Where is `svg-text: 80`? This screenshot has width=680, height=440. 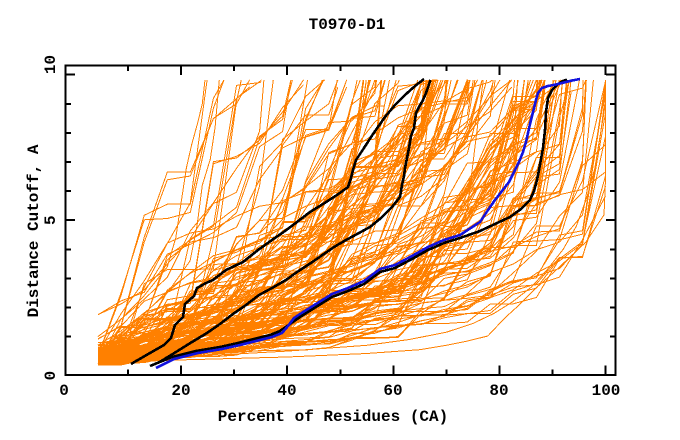 svg-text: 80 is located at coordinates (498, 391).